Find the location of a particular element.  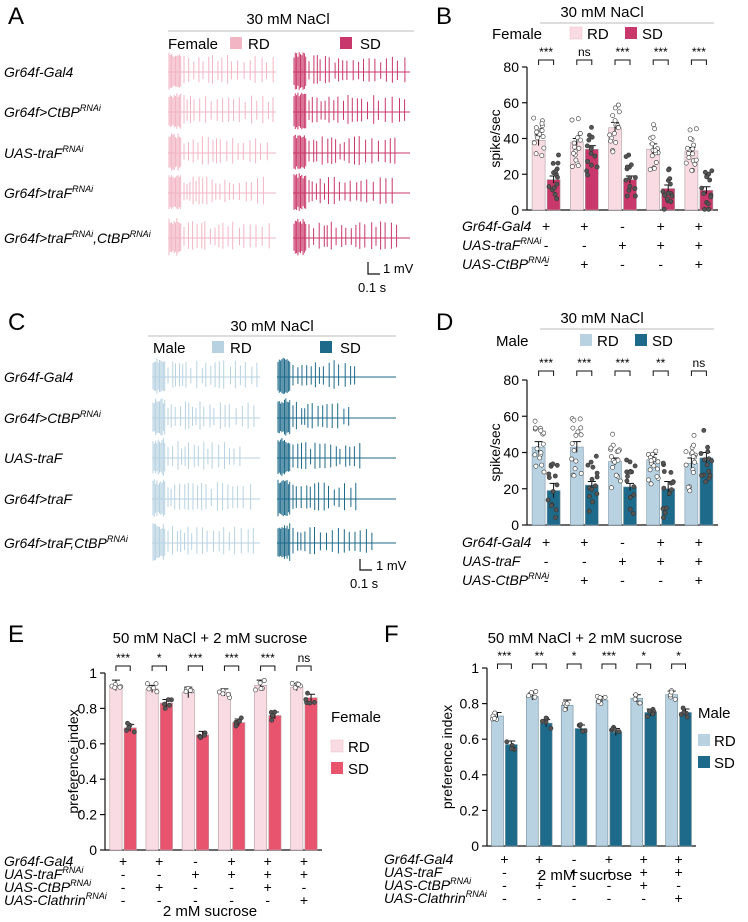

geno-sign-b-2-0: - is located at coordinates (546, 264).